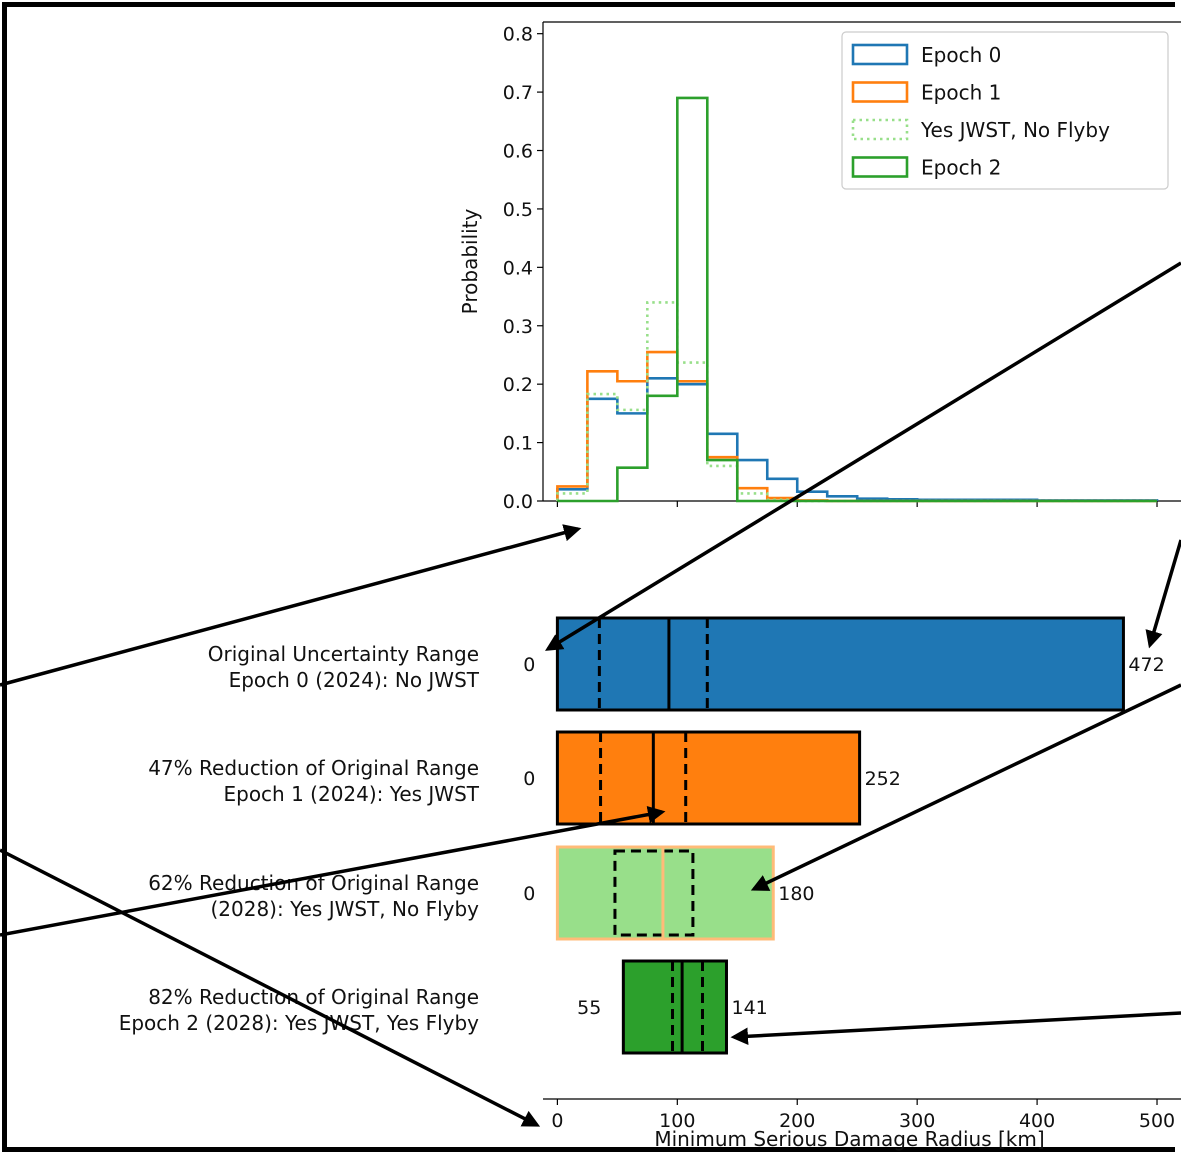  I want to click on range-bar-title-2: 62% Reduction of Original Range, so click(313, 883).